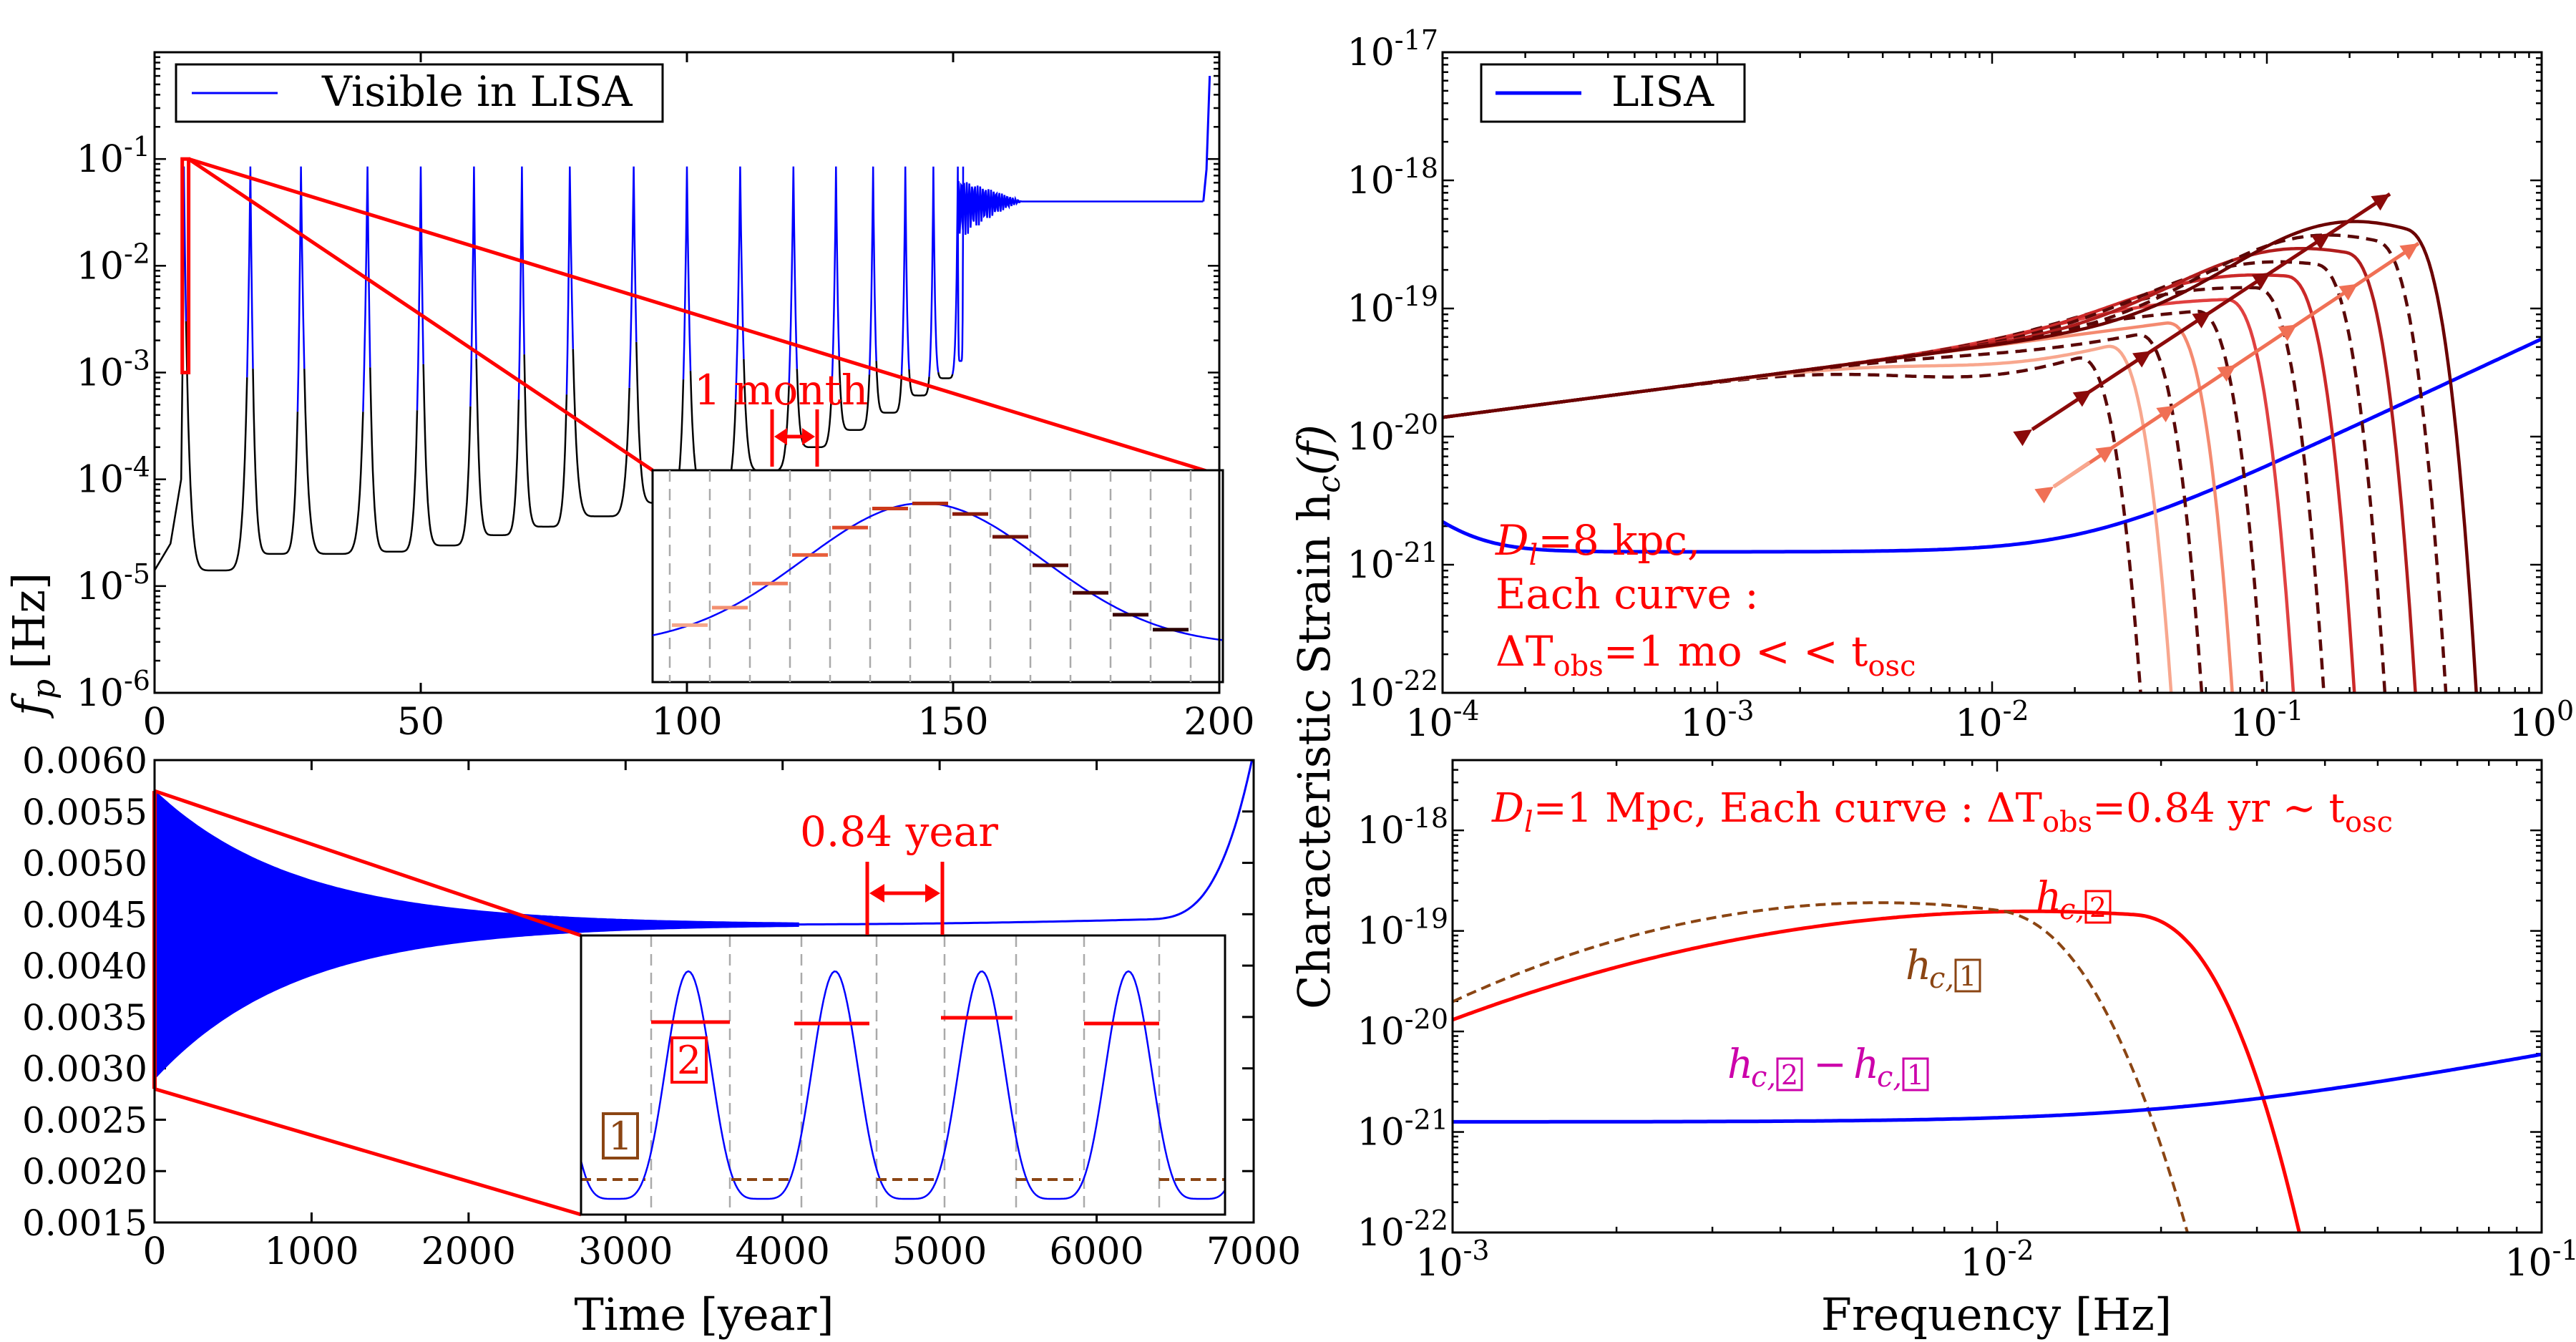 Image resolution: width=2576 pixels, height=1342 pixels. What do you see at coordinates (1919, 966) in the screenshot?
I see `svg-text: h` at bounding box center [1919, 966].